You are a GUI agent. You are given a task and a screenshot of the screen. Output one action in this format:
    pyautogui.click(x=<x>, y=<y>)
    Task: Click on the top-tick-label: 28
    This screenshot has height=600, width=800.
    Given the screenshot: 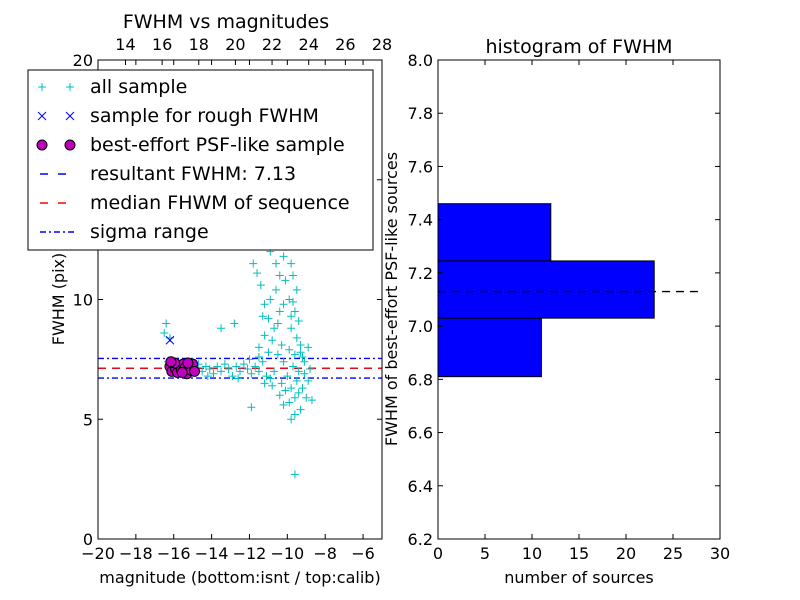 What is the action you would take?
    pyautogui.click(x=382, y=44)
    